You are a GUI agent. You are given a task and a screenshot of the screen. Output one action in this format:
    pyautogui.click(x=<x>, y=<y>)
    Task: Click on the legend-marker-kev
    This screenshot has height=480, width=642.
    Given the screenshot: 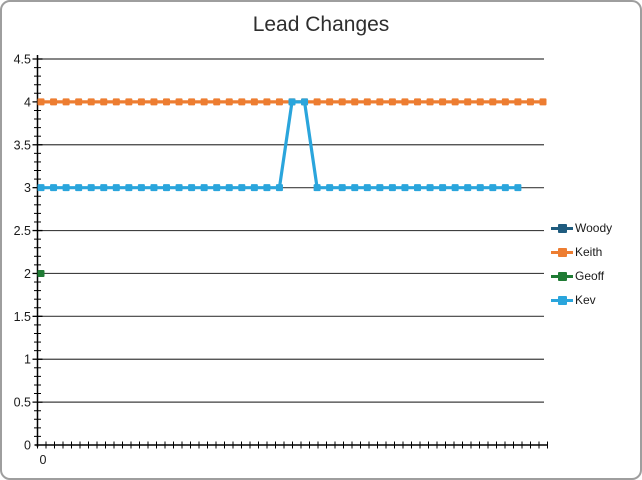 What is the action you would take?
    pyautogui.click(x=562, y=300)
    